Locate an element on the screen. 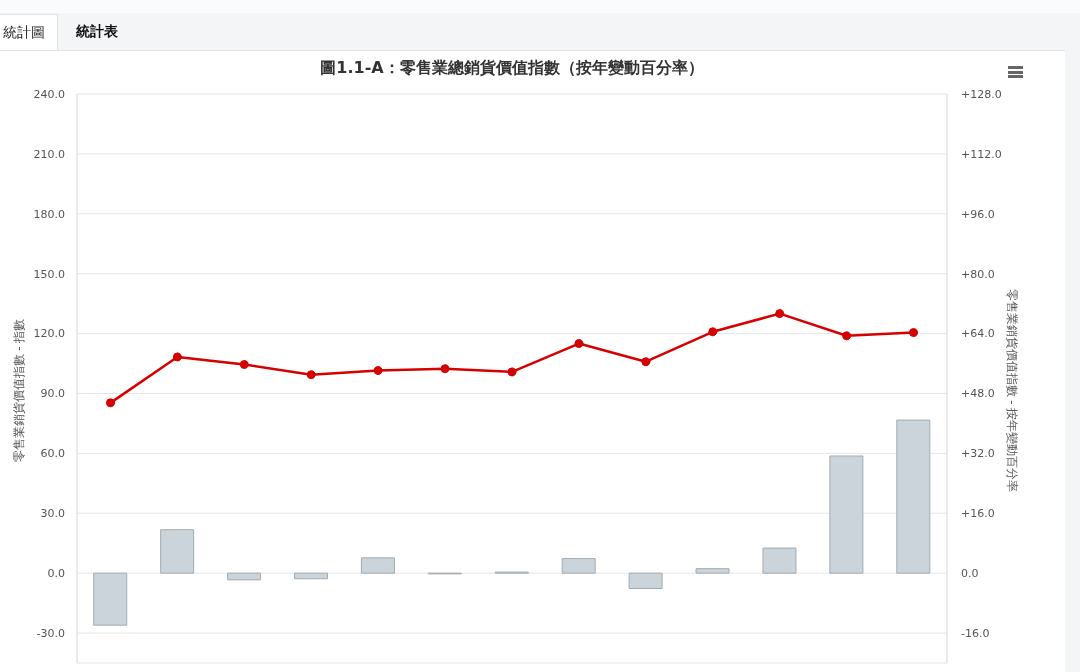 The width and height of the screenshot is (1080, 672). y2-tick-label: +32.0 is located at coordinates (978, 454).